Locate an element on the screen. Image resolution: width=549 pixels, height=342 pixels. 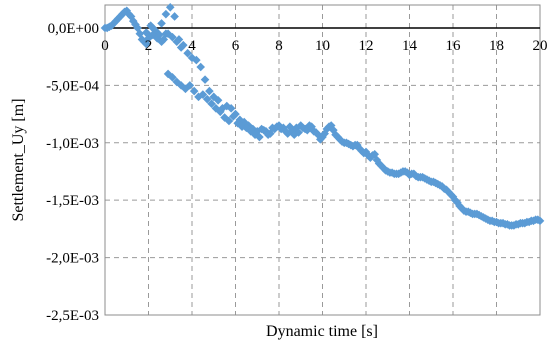
x-tick-label: 10 is located at coordinates (322, 46).